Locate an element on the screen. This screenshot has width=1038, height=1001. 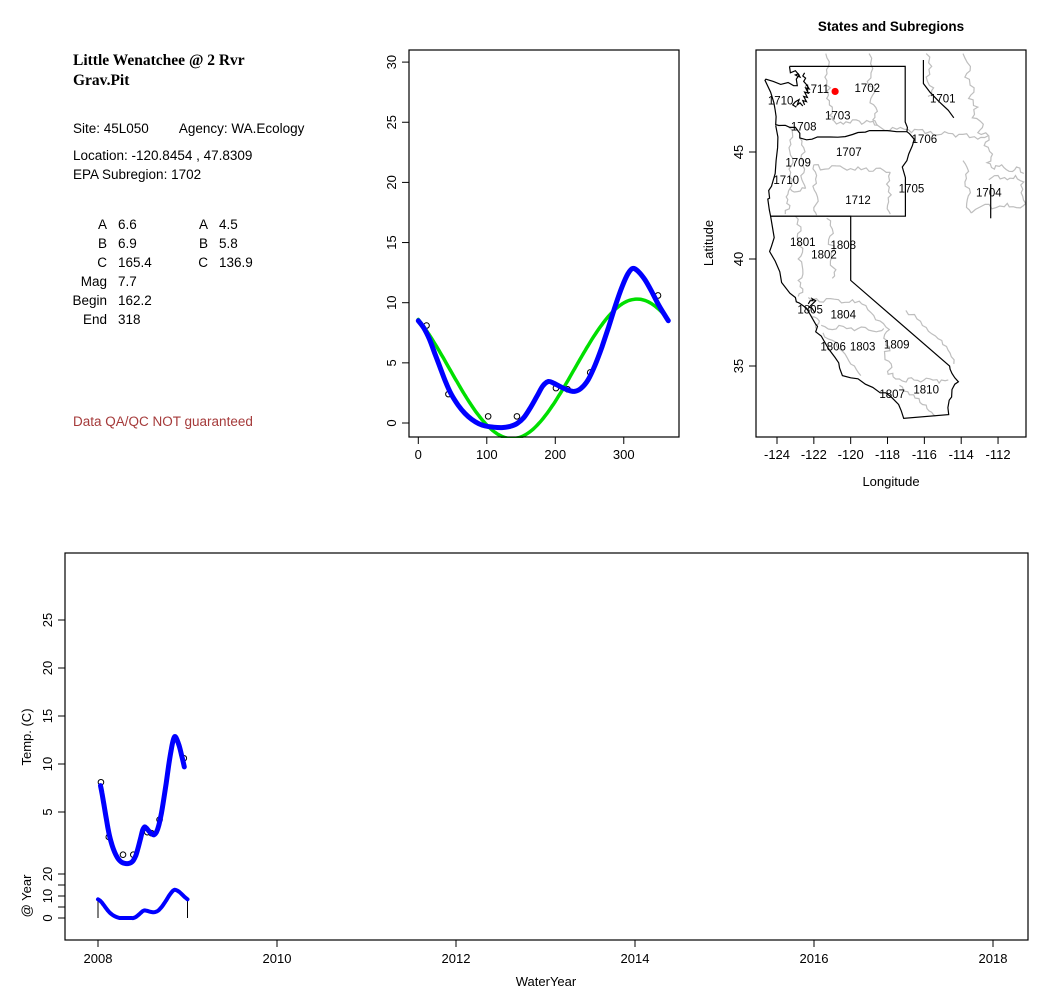
temp-axis-tick-label: 20 is located at coordinates (47, 668).